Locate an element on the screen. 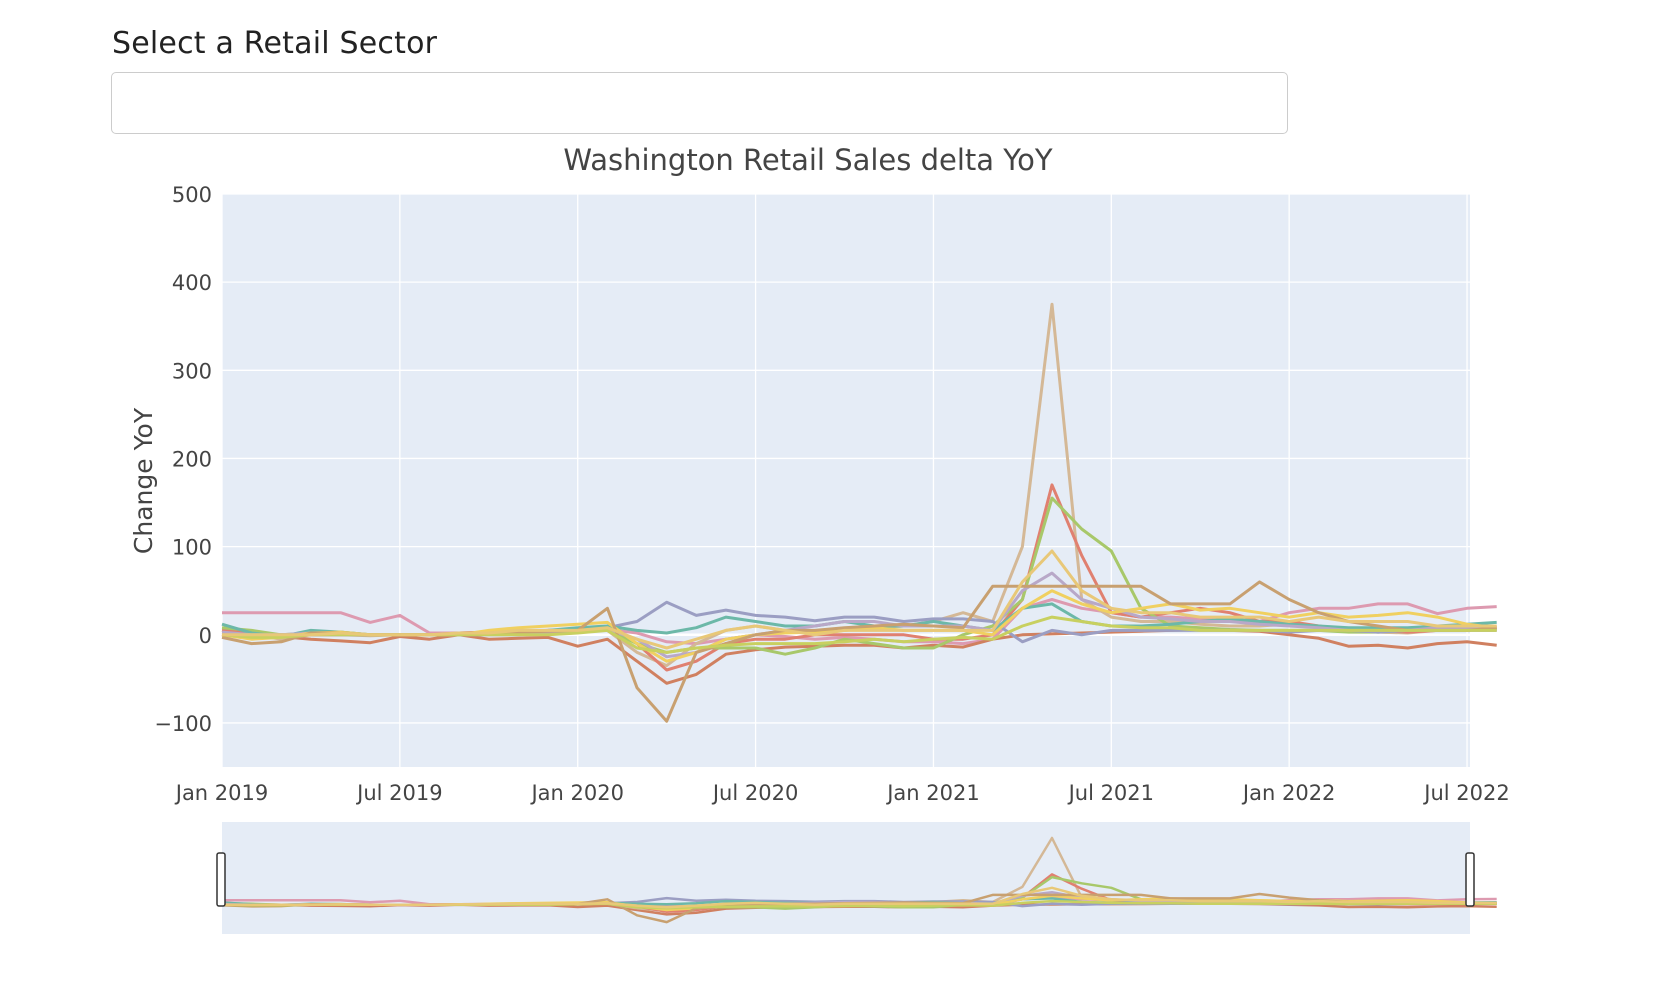  x-tick-label: Jan 2020 is located at coordinates (576, 793).